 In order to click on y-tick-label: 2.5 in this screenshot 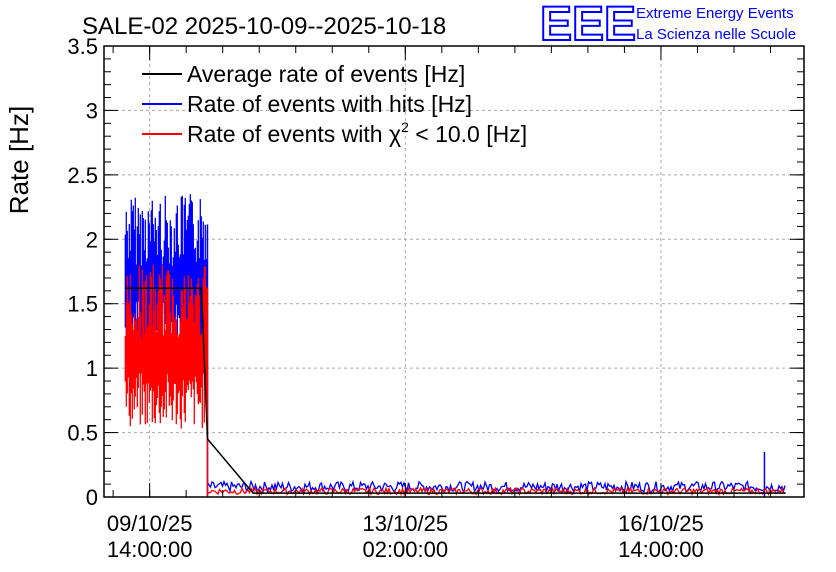, I will do `click(82, 175)`.